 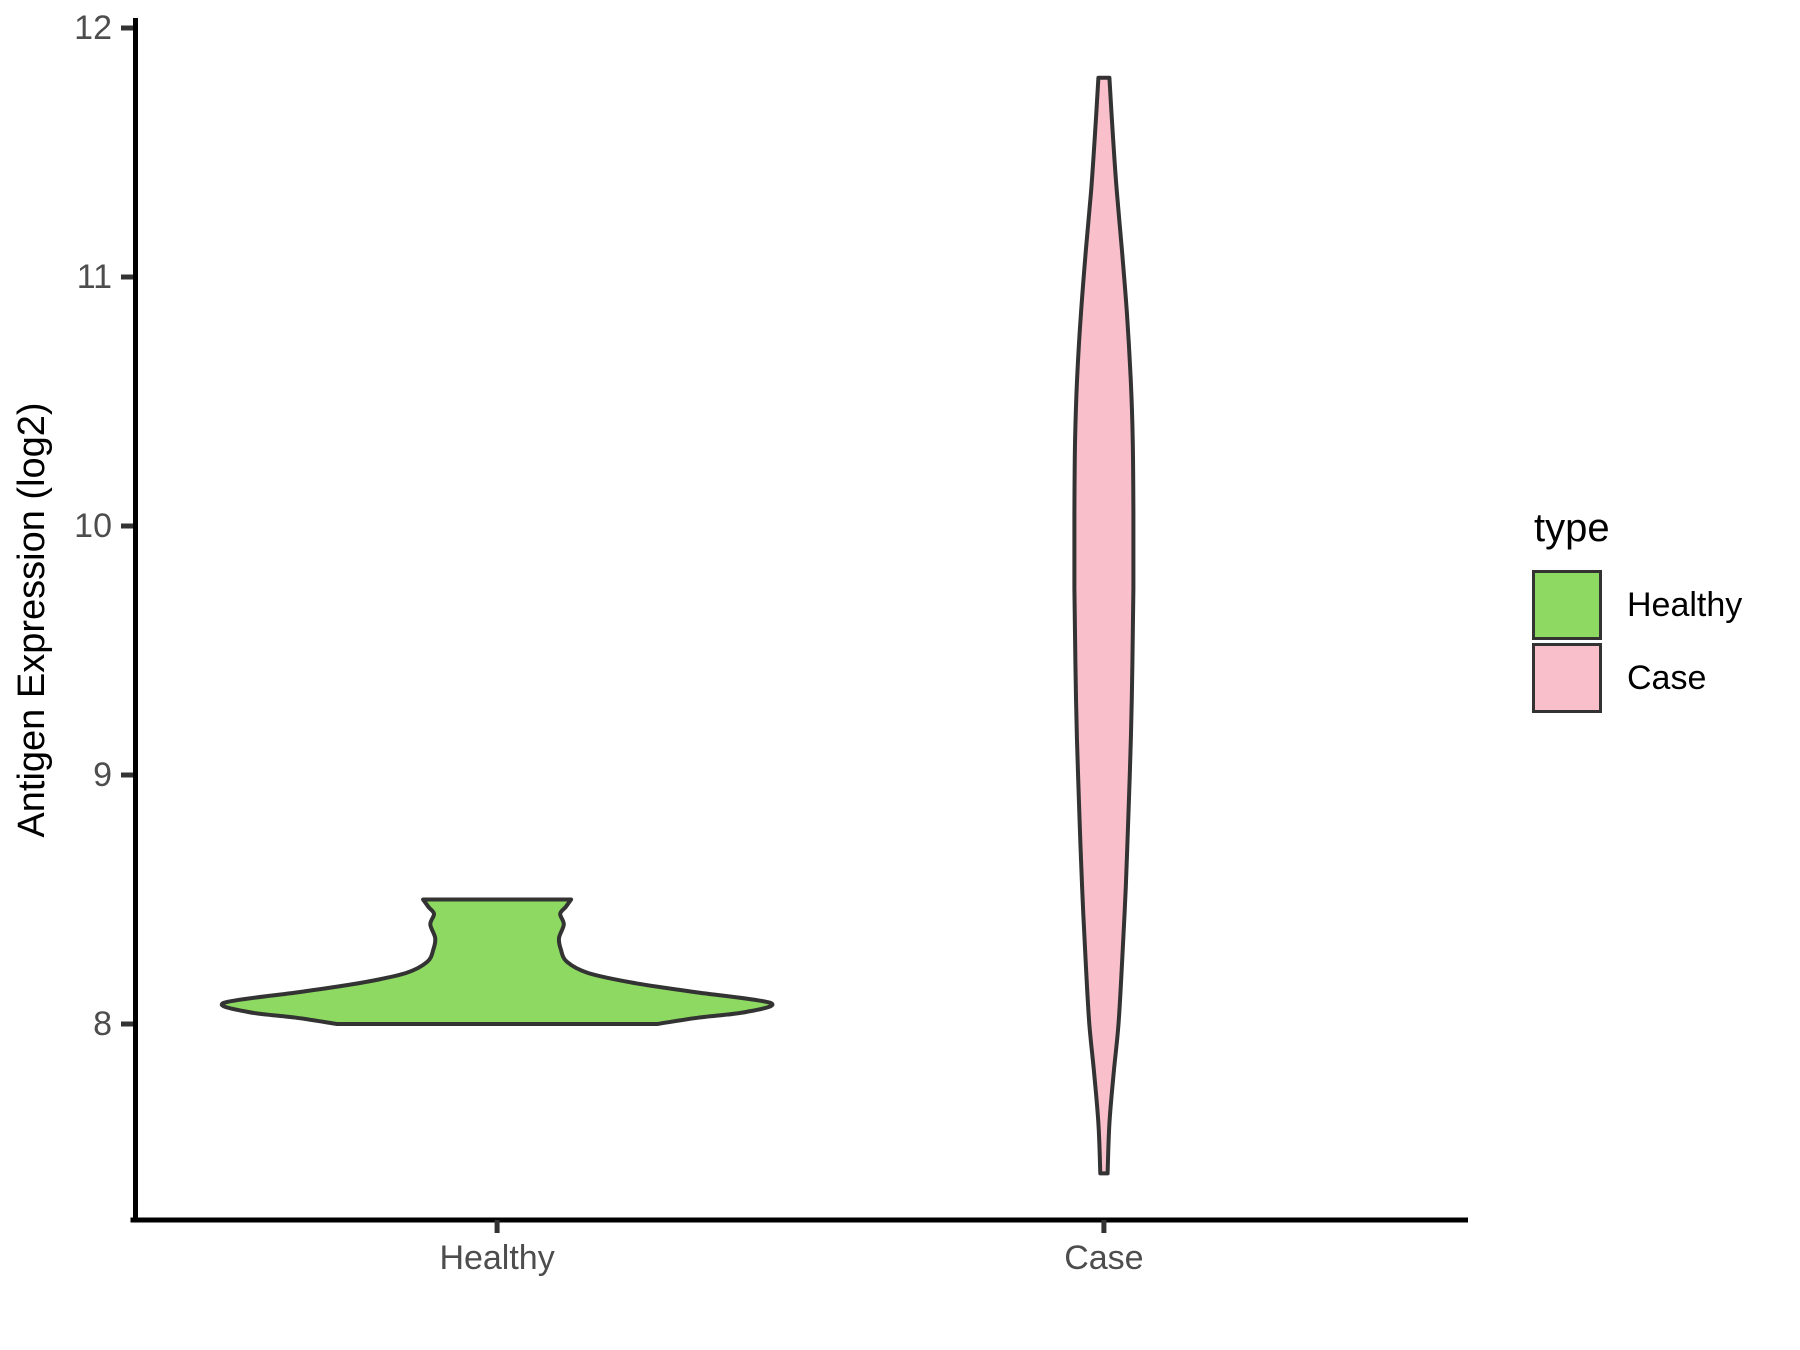 I want to click on x-tick-label-case: Case, so click(x=1103, y=1258).